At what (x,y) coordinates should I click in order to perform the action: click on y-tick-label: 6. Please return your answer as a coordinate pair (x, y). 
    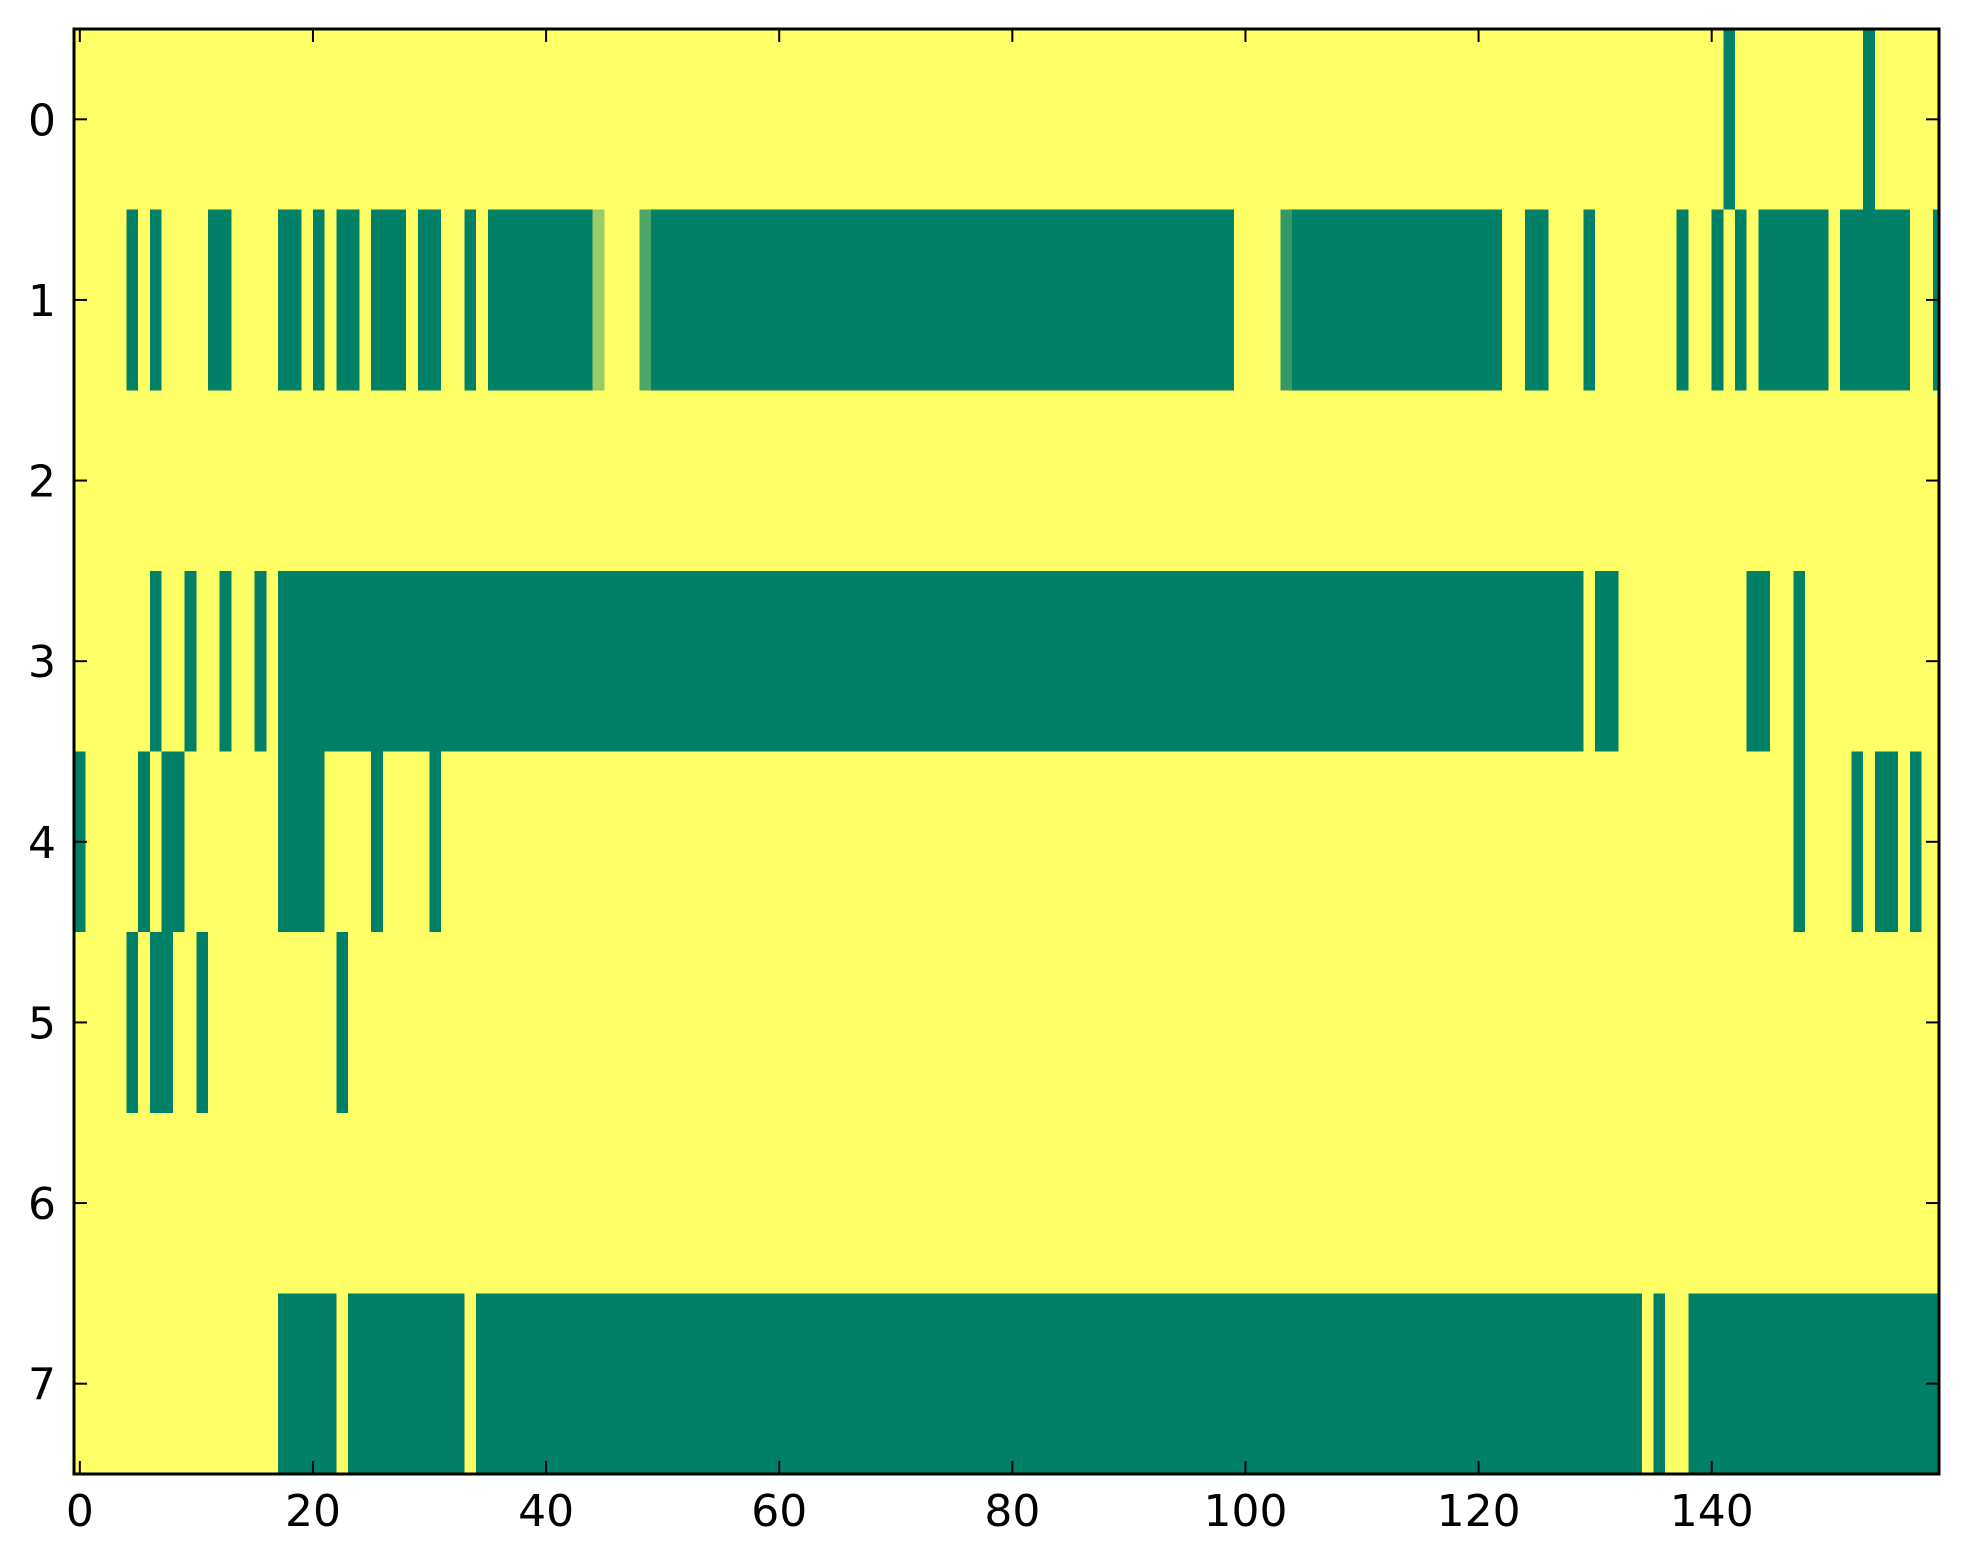
    Looking at the image, I should click on (42, 1204).